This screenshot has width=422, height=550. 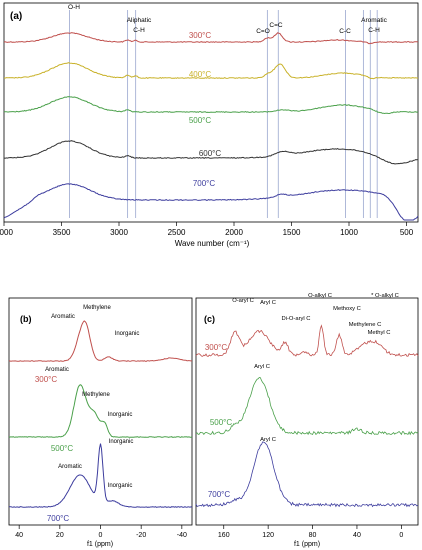 What do you see at coordinates (182, 535) in the screenshot?
I see `x-tick-label: -40` at bounding box center [182, 535].